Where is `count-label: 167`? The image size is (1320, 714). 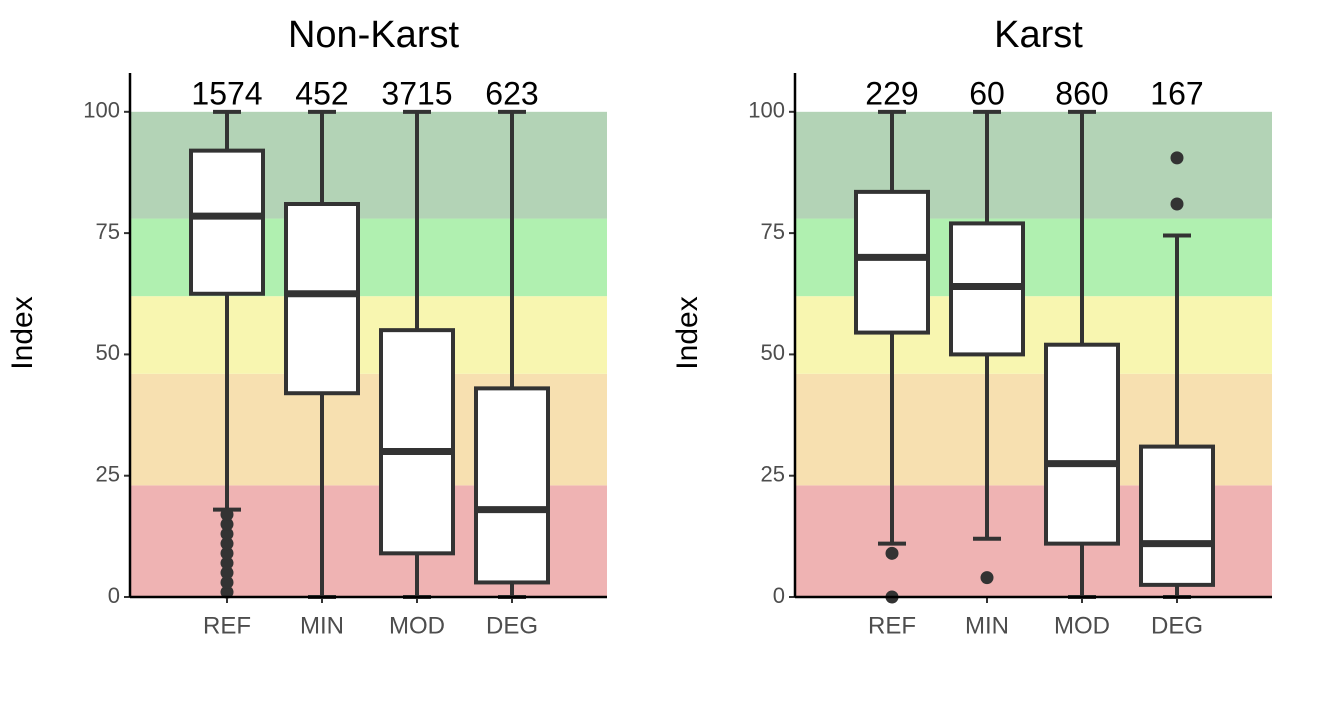 count-label: 167 is located at coordinates (1176, 93).